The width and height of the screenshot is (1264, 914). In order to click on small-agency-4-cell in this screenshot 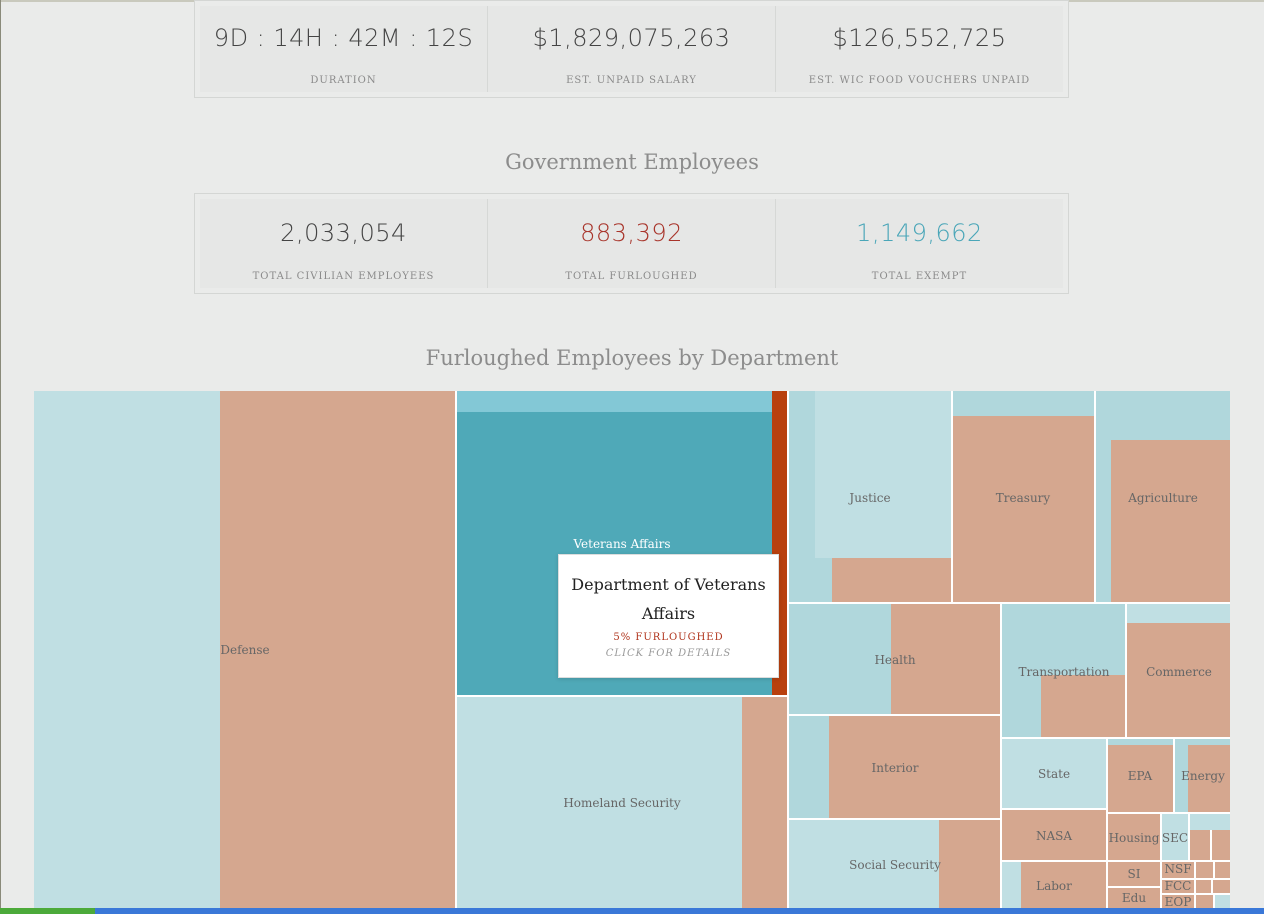, I will do `click(1204, 870)`.